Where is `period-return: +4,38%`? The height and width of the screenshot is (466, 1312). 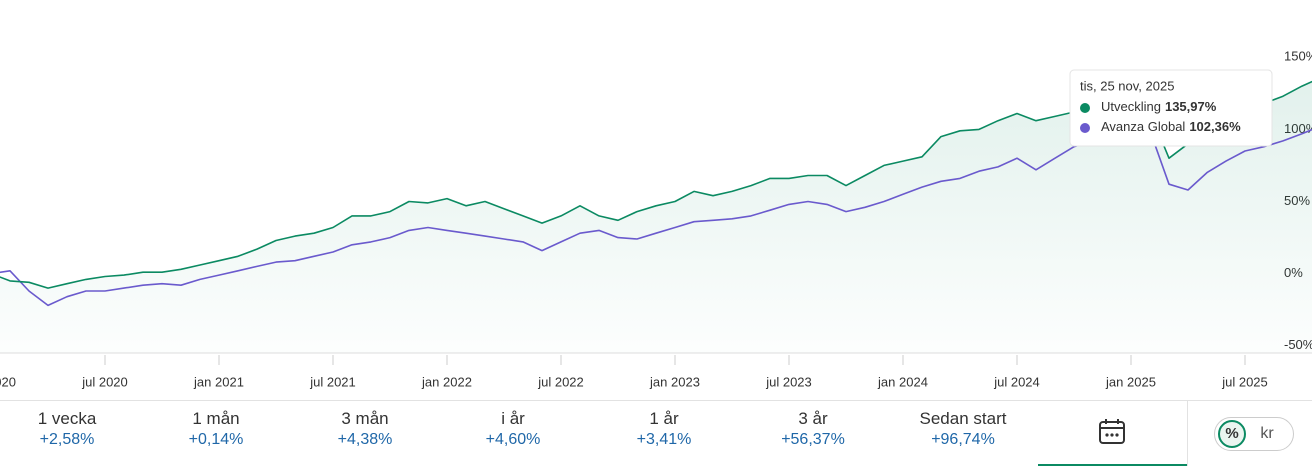 period-return: +4,38% is located at coordinates (365, 439).